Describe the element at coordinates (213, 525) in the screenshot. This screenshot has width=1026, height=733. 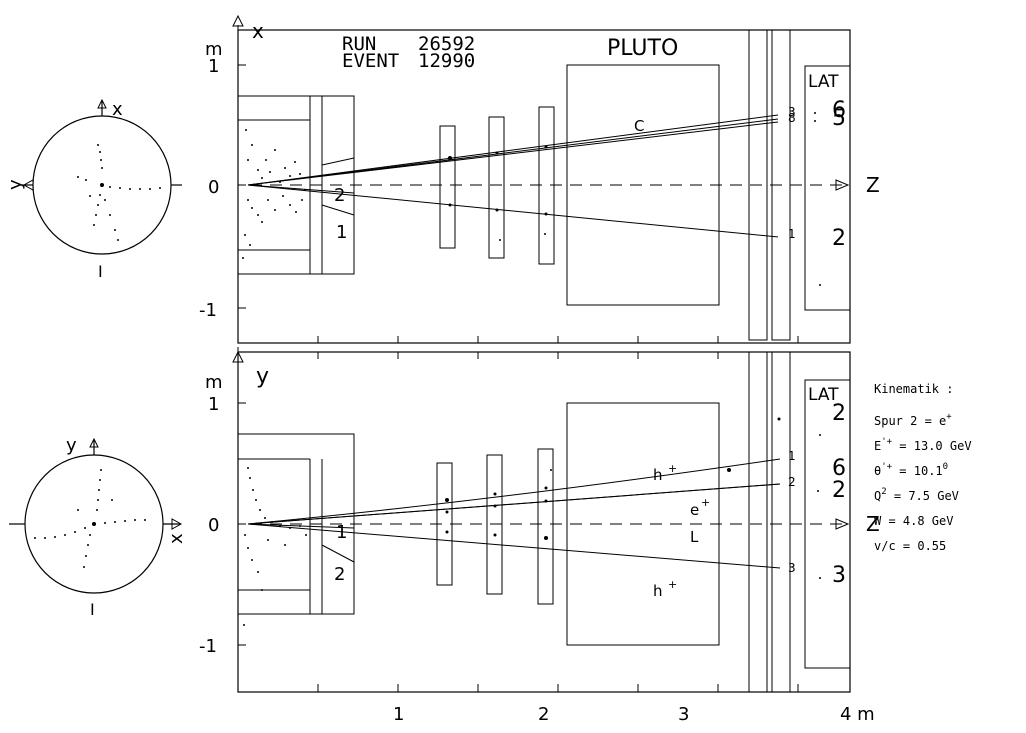
I see `side-view-tick-0: 0` at that location.